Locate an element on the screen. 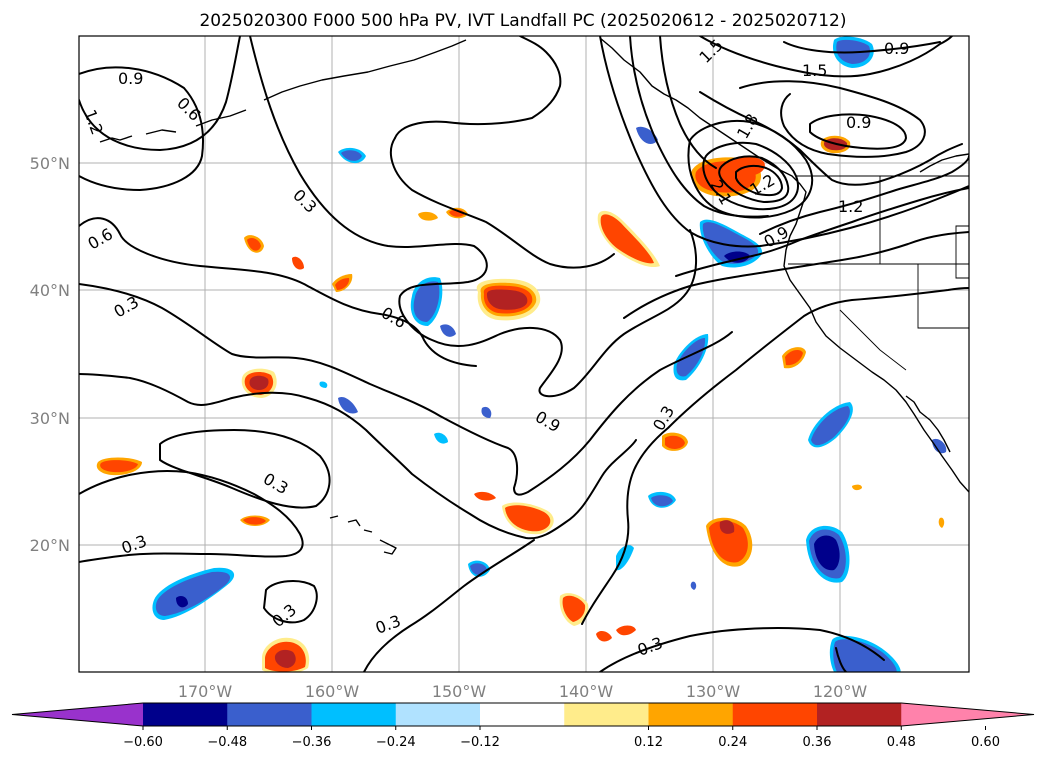  colorbar-tick-label: 0.36 is located at coordinates (817, 742).